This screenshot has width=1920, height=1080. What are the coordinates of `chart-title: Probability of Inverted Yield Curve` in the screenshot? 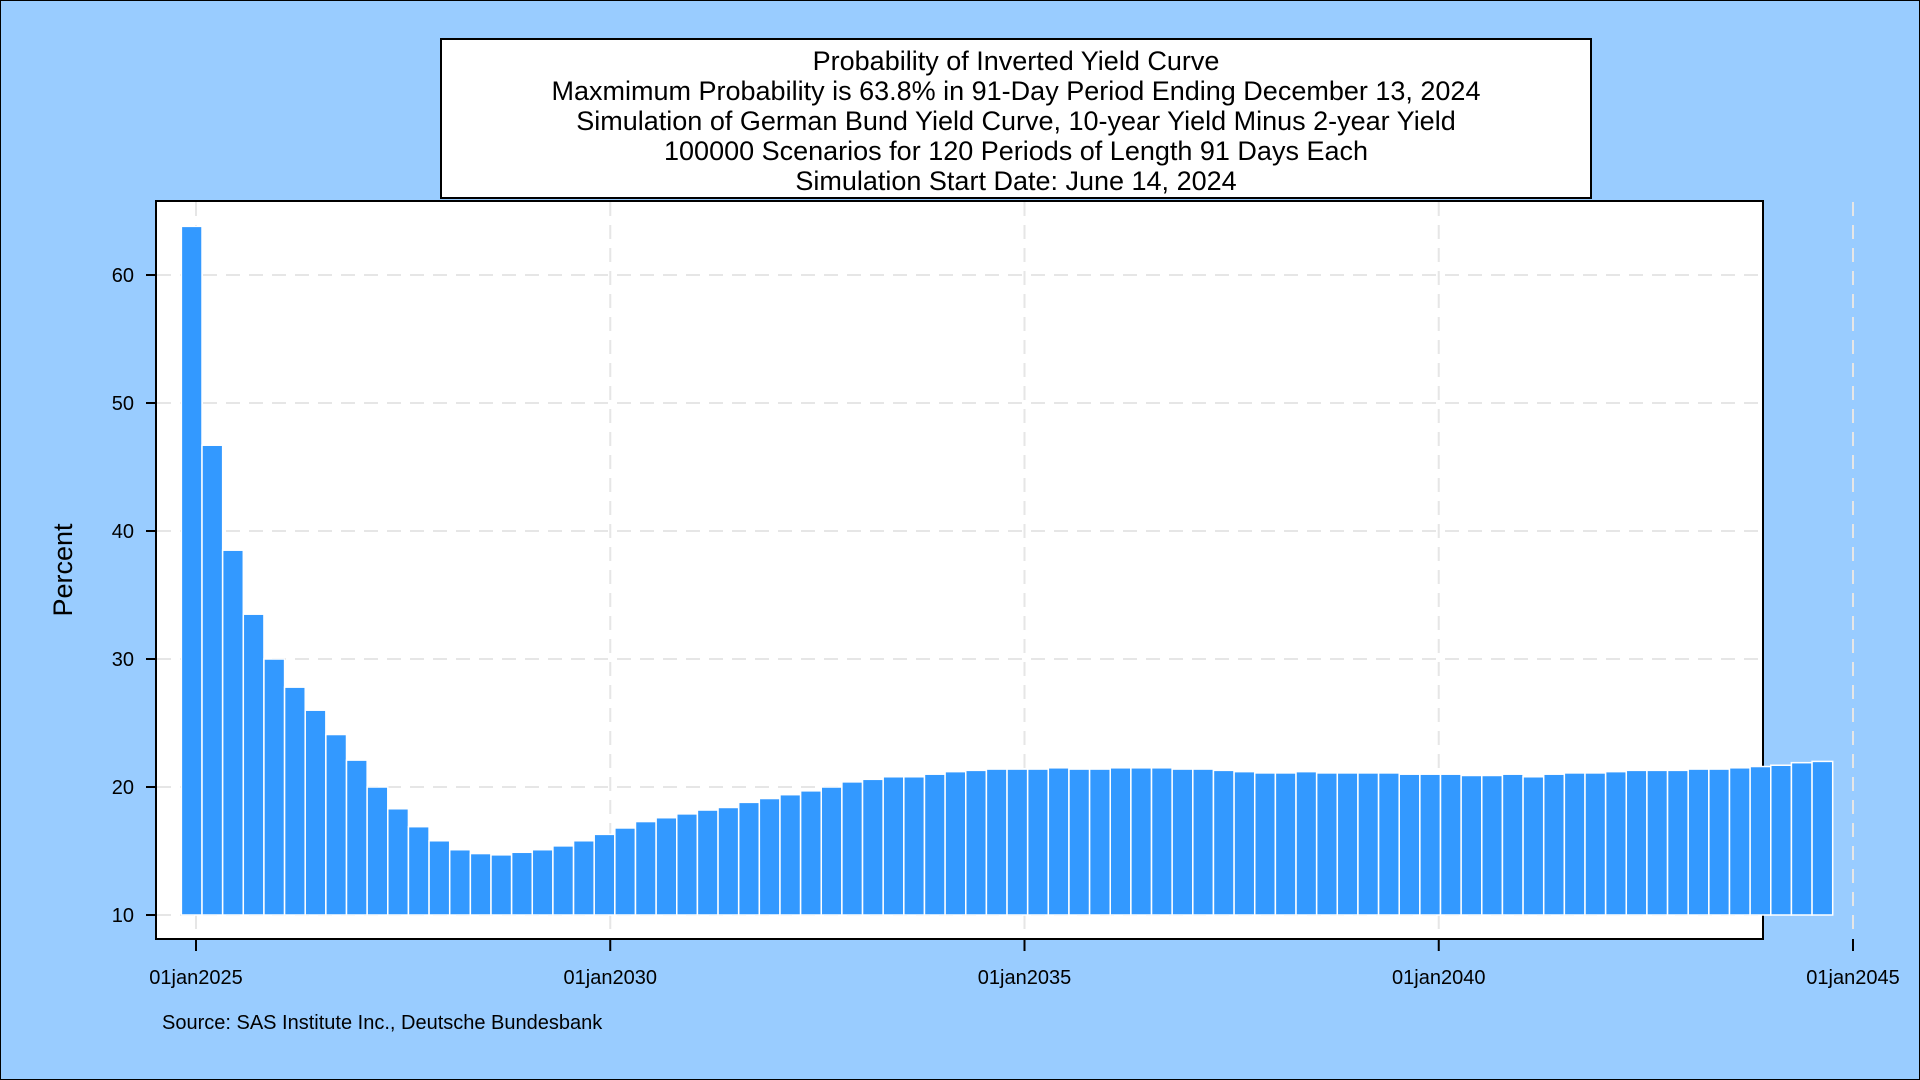 It's located at (1016, 61).